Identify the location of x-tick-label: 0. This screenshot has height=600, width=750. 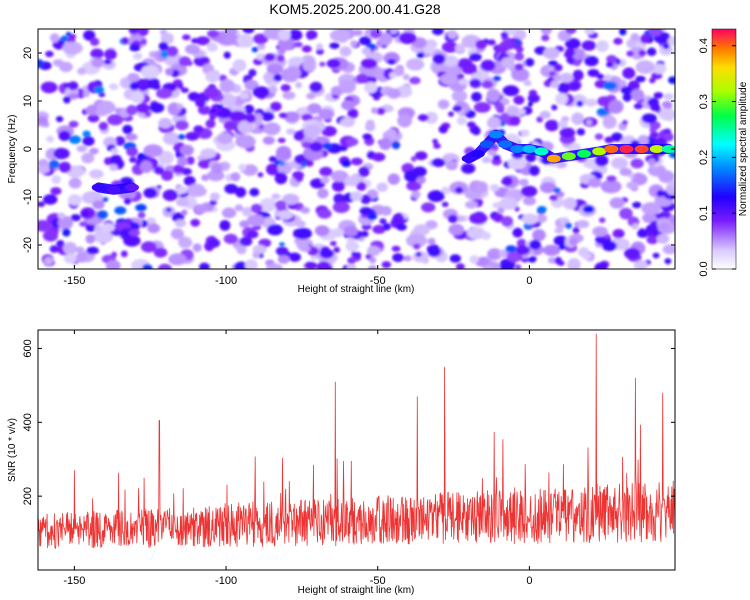
(529, 581).